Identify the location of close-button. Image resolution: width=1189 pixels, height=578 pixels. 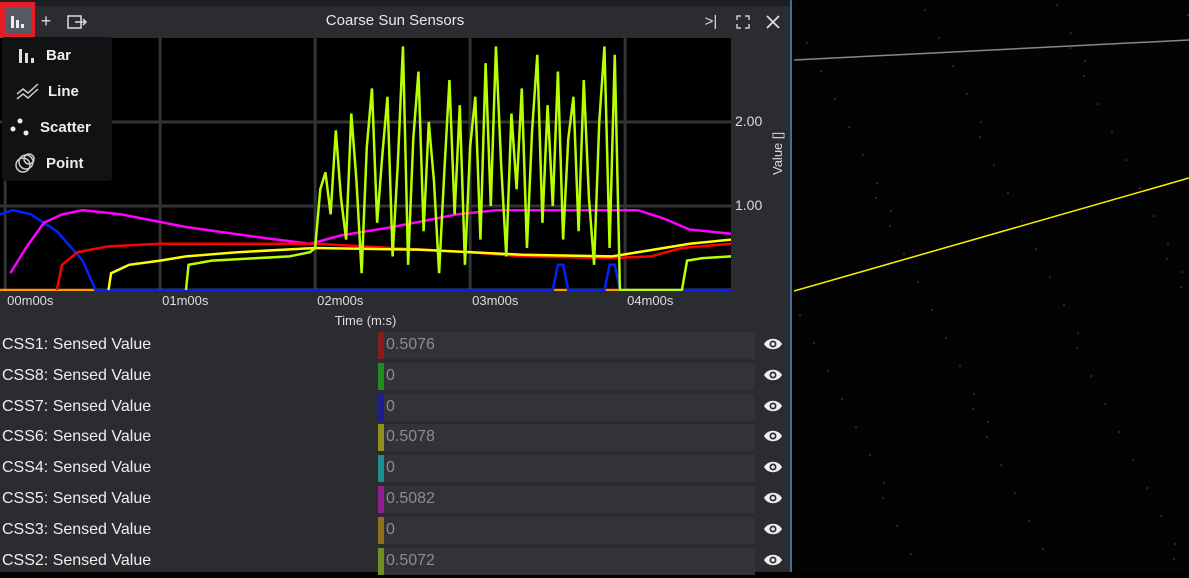
(773, 21).